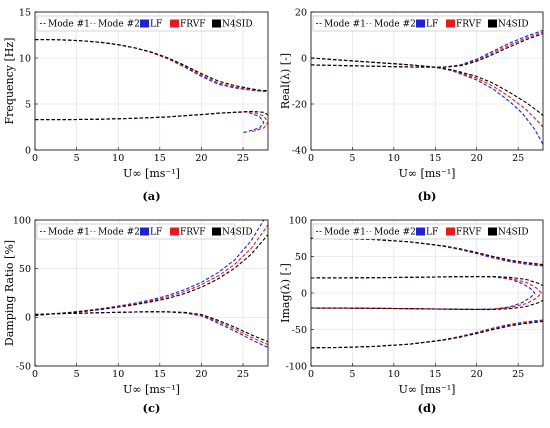  I want to click on y-tick-label: -40, so click(299, 150).